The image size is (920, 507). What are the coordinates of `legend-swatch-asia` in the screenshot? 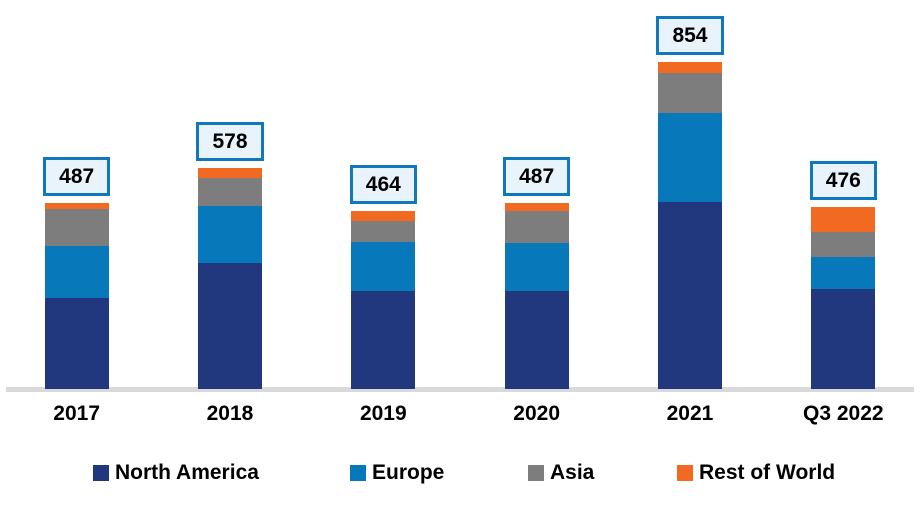 It's located at (536, 473).